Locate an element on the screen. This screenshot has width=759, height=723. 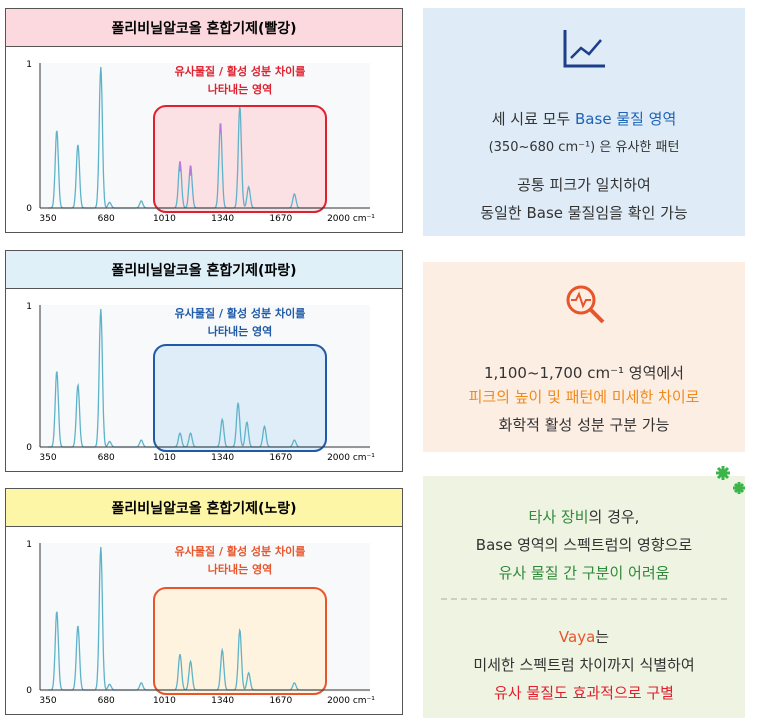
text-segment: 동일한 Base 물질임을 확인 가능 is located at coordinates (584, 213).